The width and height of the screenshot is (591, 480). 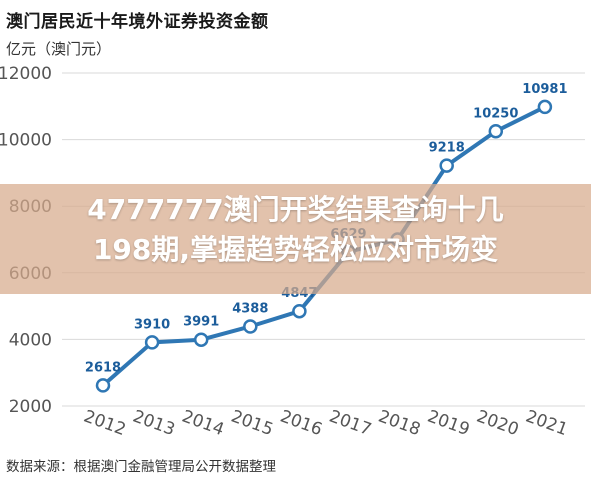 What do you see at coordinates (300, 424) in the screenshot?
I see `x-tick-label: 2016` at bounding box center [300, 424].